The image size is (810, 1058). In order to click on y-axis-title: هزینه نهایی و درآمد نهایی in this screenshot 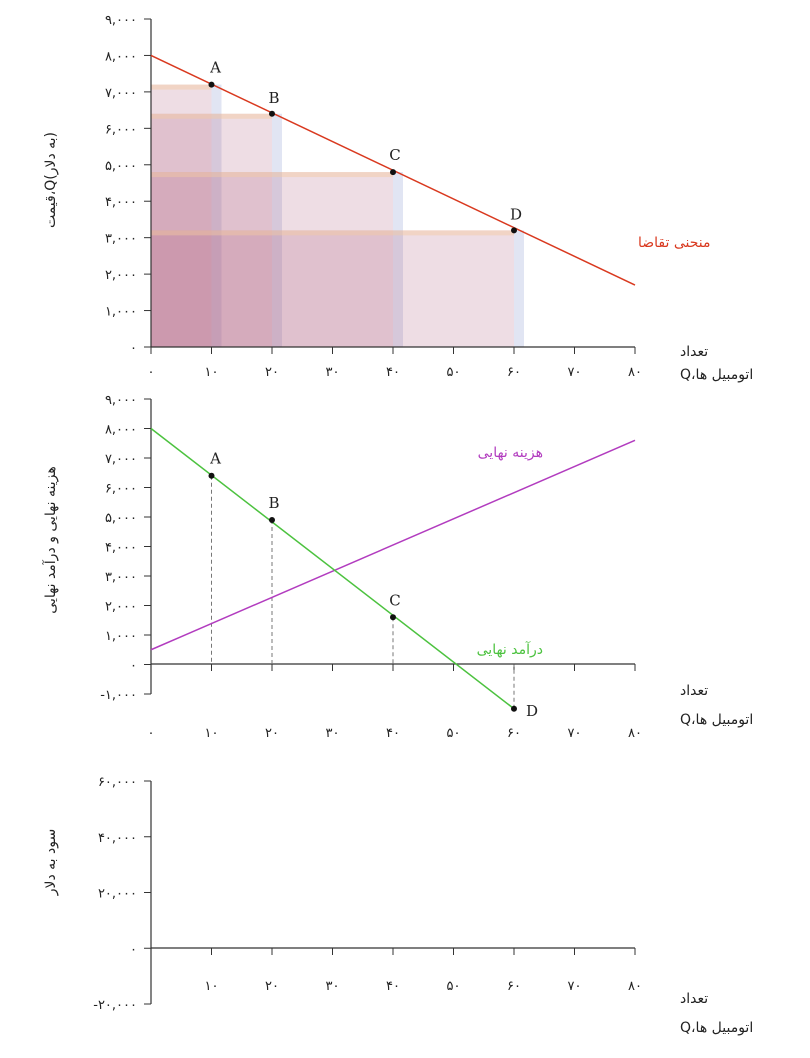, I will do `click(50, 539)`.